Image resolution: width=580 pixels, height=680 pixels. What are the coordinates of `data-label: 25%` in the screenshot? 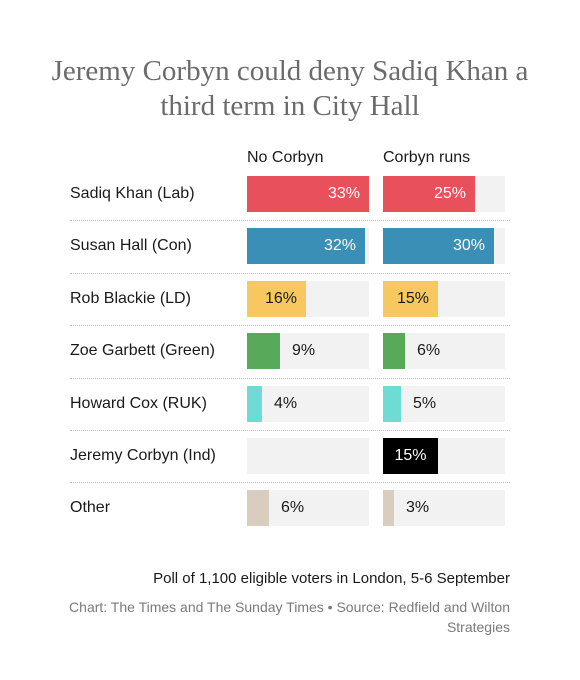 It's located at (449, 193).